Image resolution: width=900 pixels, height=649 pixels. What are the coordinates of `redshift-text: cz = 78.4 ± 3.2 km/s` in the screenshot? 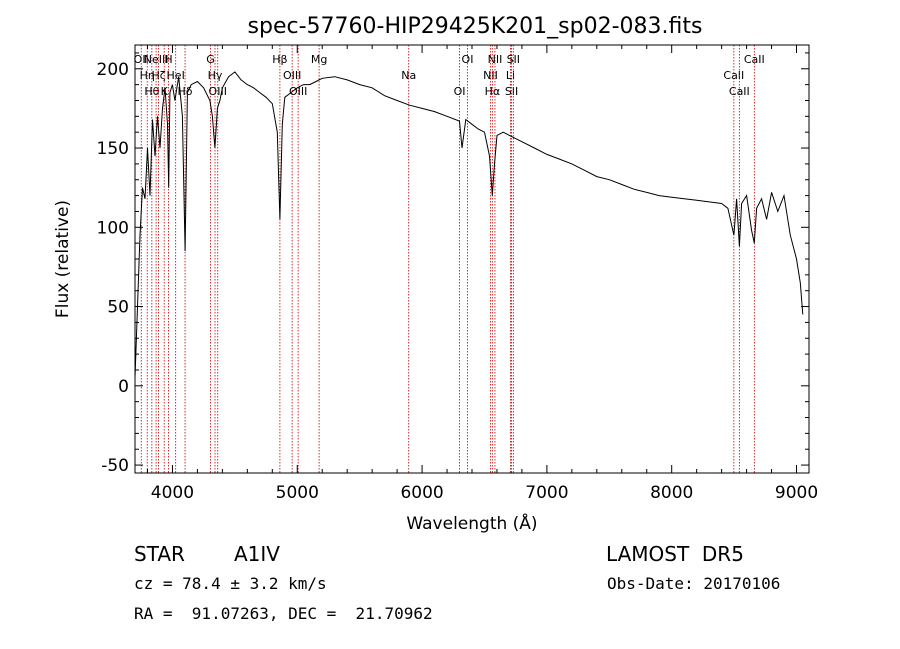 It's located at (230, 583).